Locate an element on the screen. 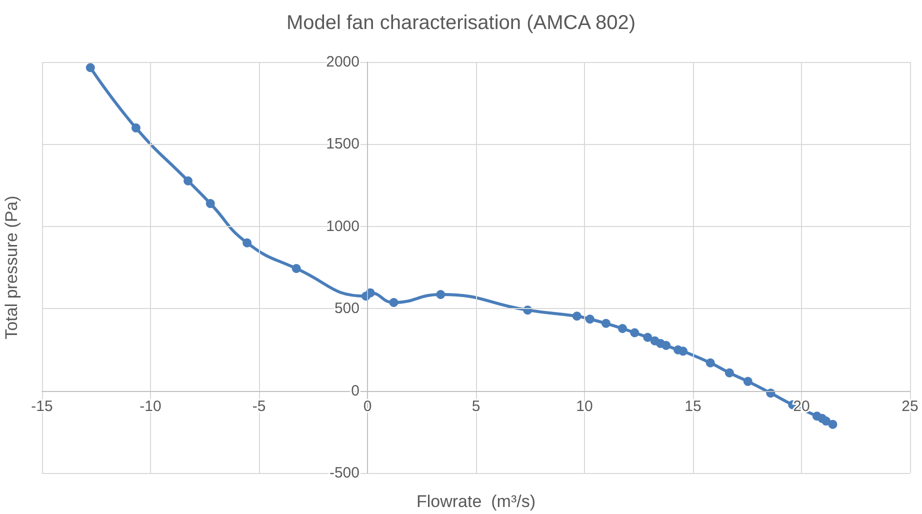 Image resolution: width=922 pixels, height=514 pixels. x-tick-label: 5 is located at coordinates (476, 406).